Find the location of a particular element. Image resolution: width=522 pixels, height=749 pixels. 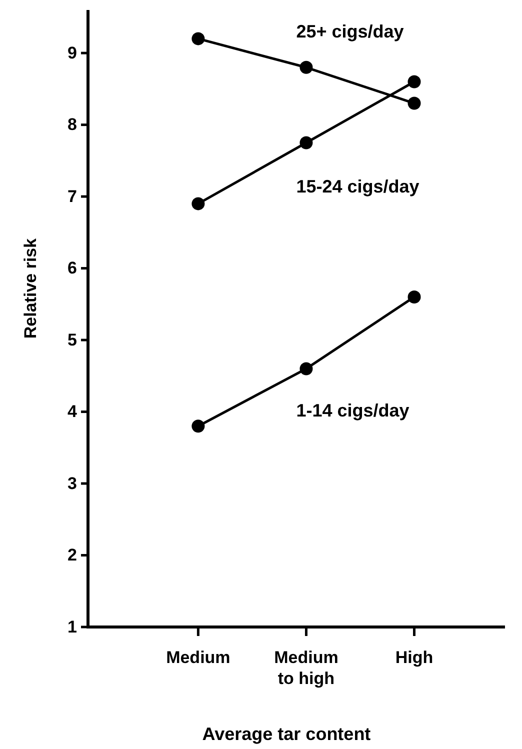

x-tick-label: Medium is located at coordinates (198, 657).